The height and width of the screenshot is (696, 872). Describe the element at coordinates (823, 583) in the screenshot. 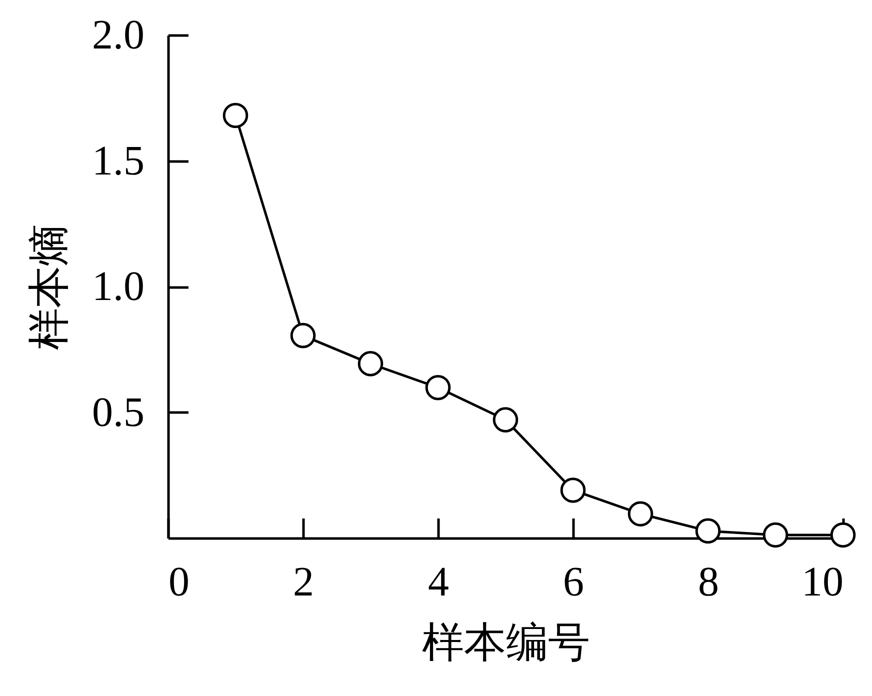

I see `x-tick-label: 10` at that location.